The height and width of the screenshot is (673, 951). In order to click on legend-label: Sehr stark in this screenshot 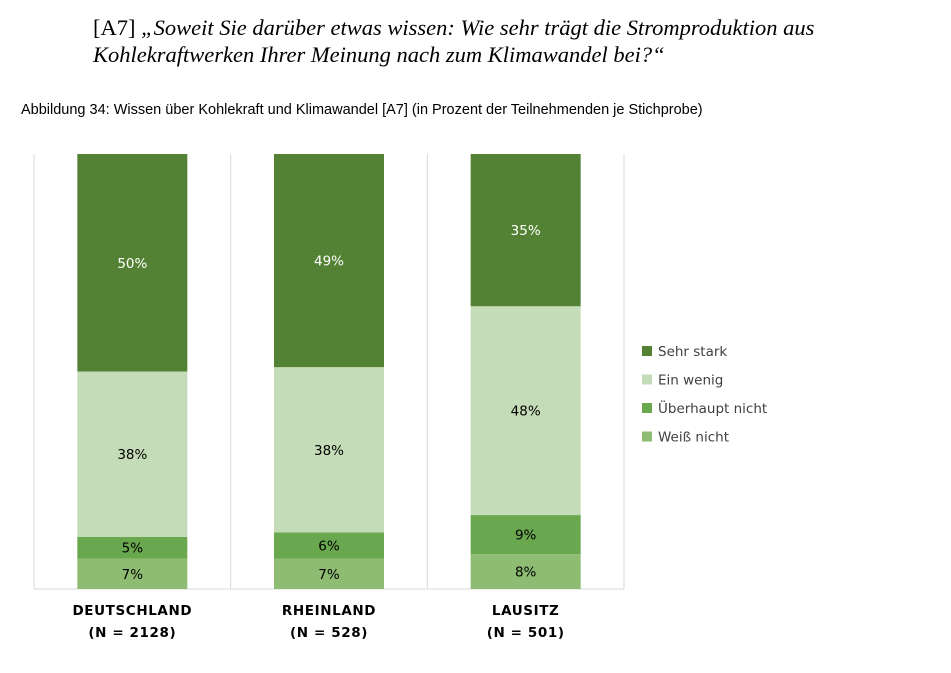, I will do `click(692, 352)`.